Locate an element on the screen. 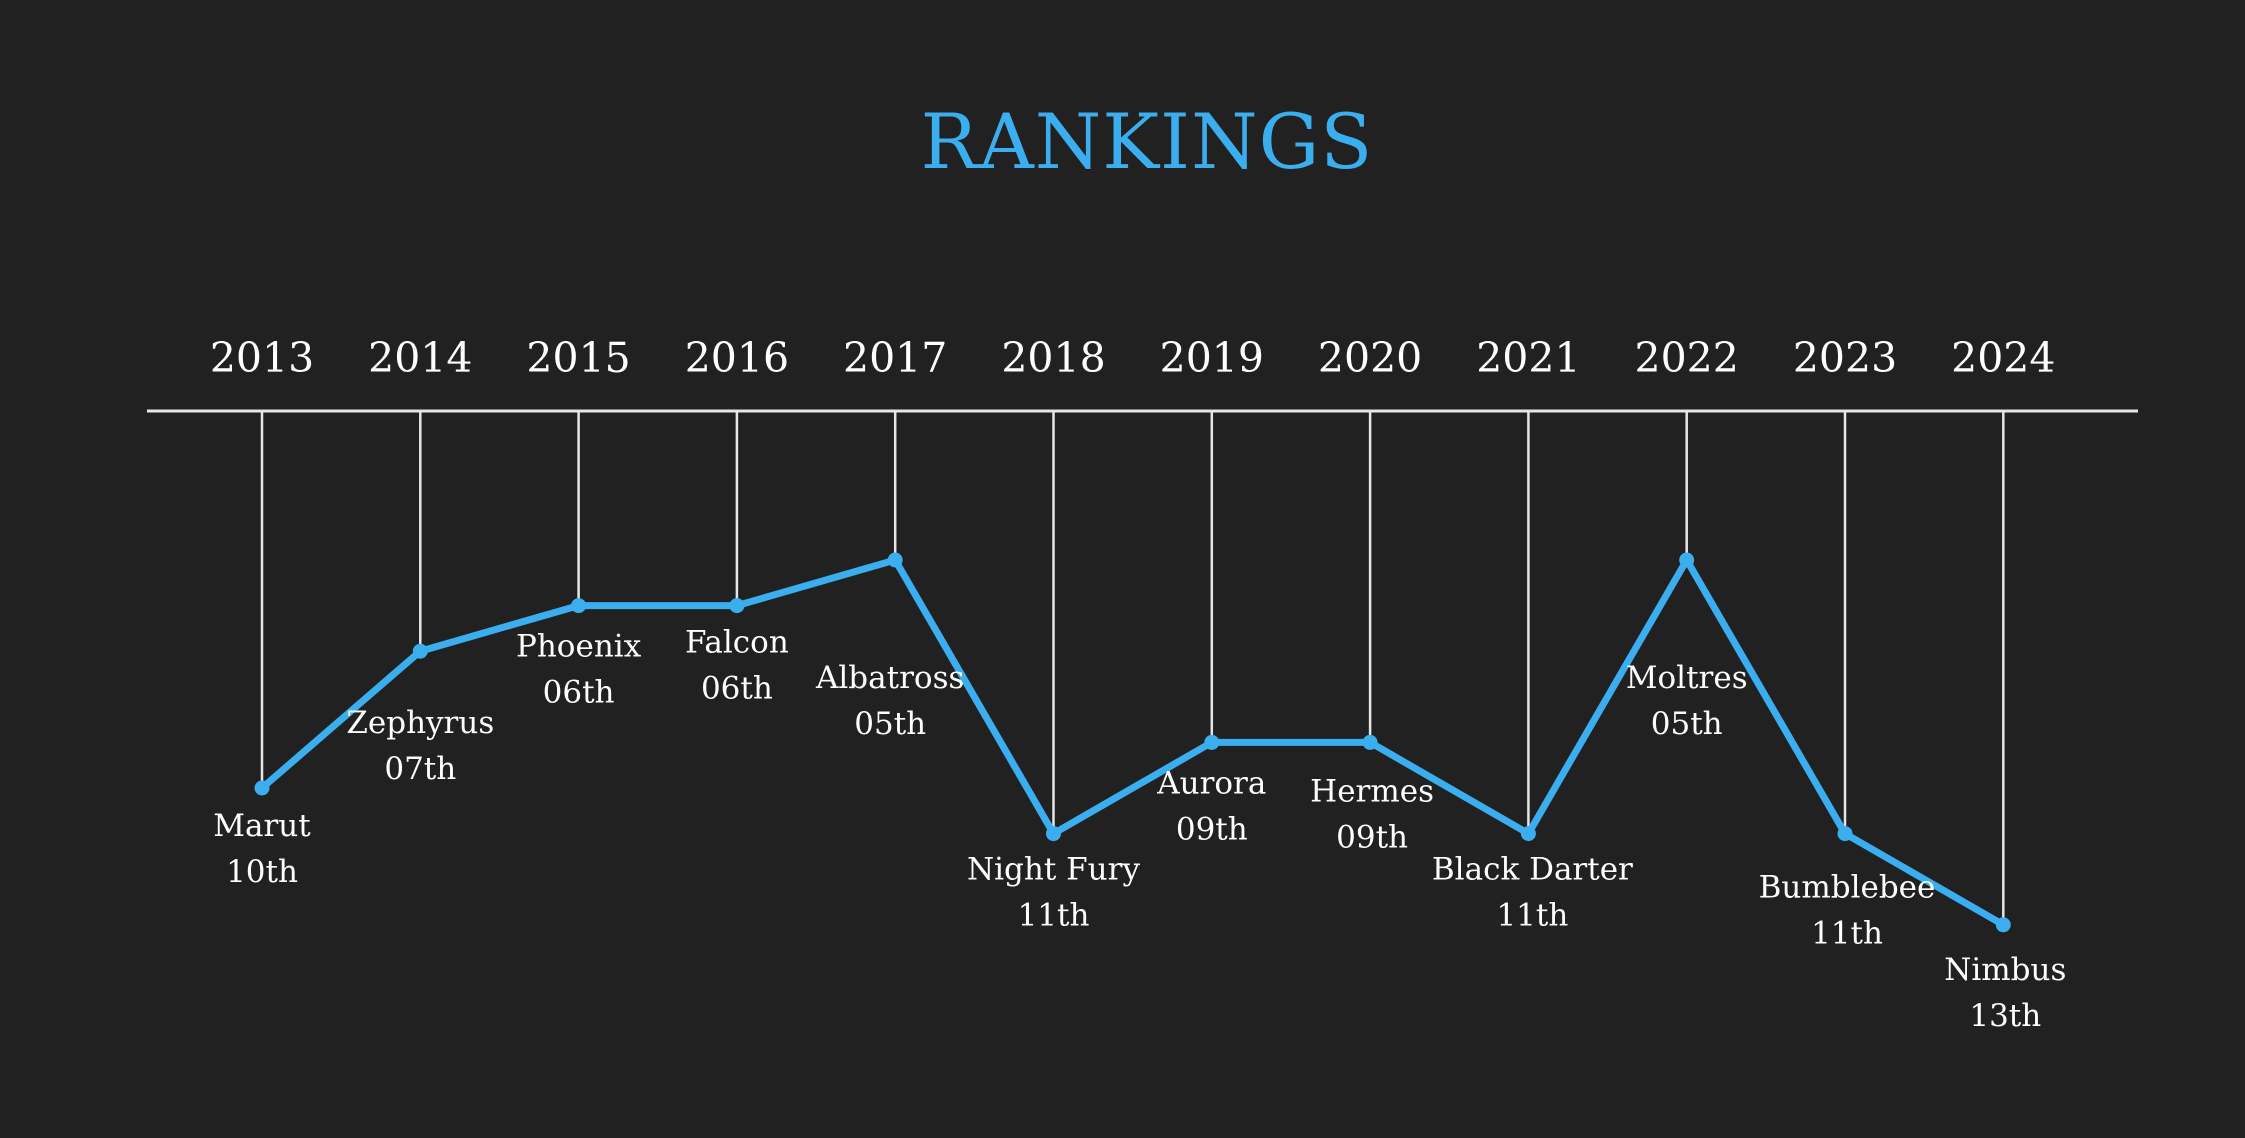 Image resolution: width=2245 pixels, height=1138 pixels. point-name-label: Black Darter is located at coordinates (1532, 870).